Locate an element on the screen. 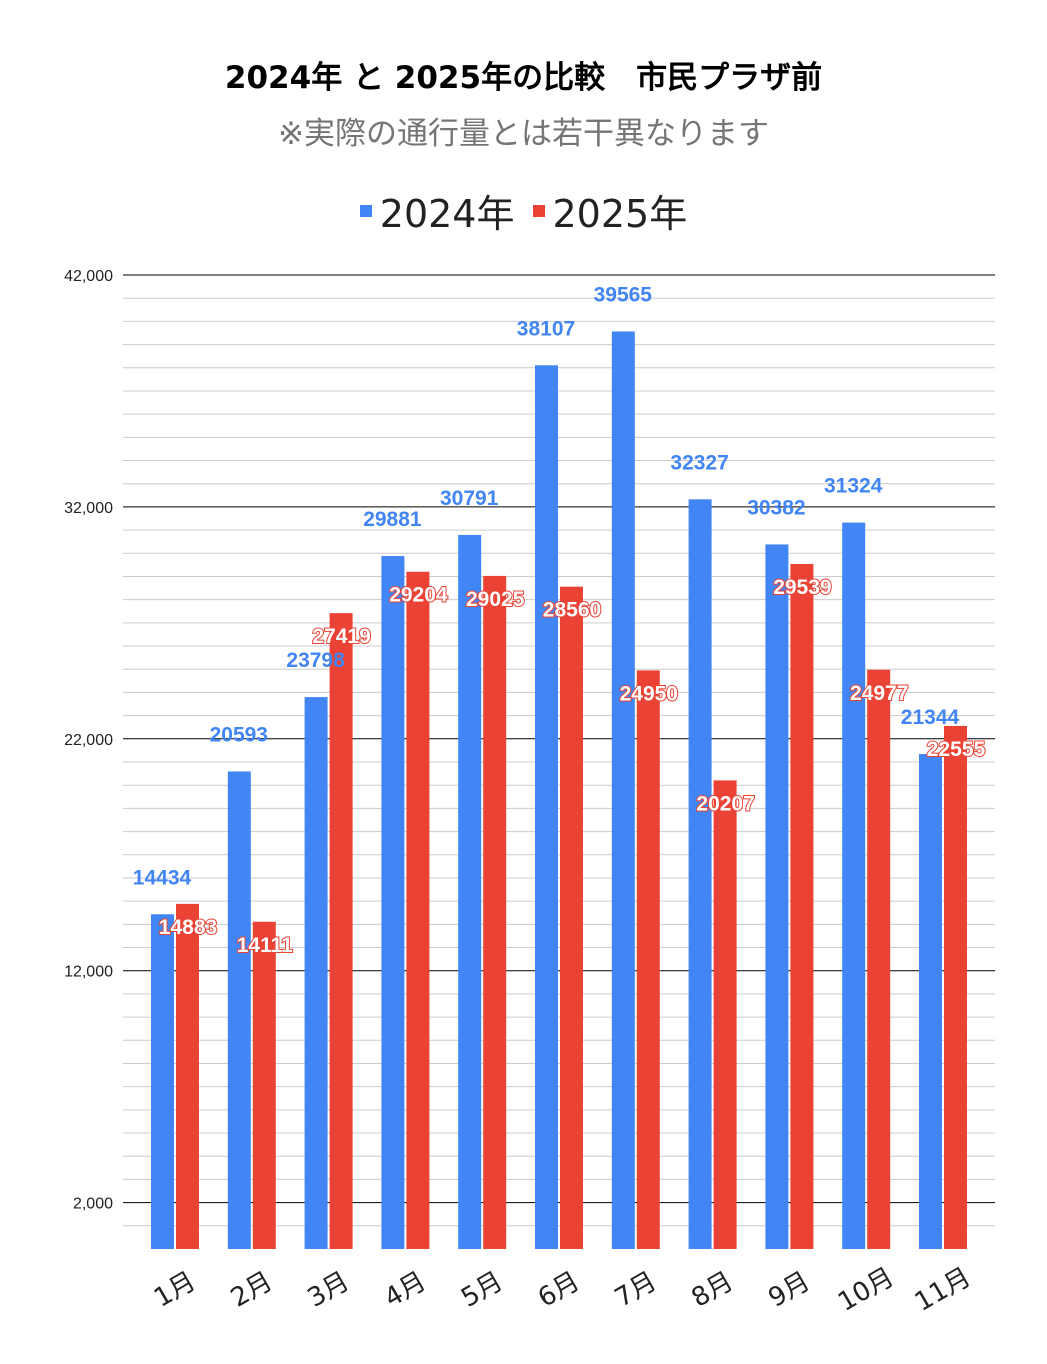 This screenshot has width=1047, height=1364. data-label-2024: 29881 is located at coordinates (392, 519).